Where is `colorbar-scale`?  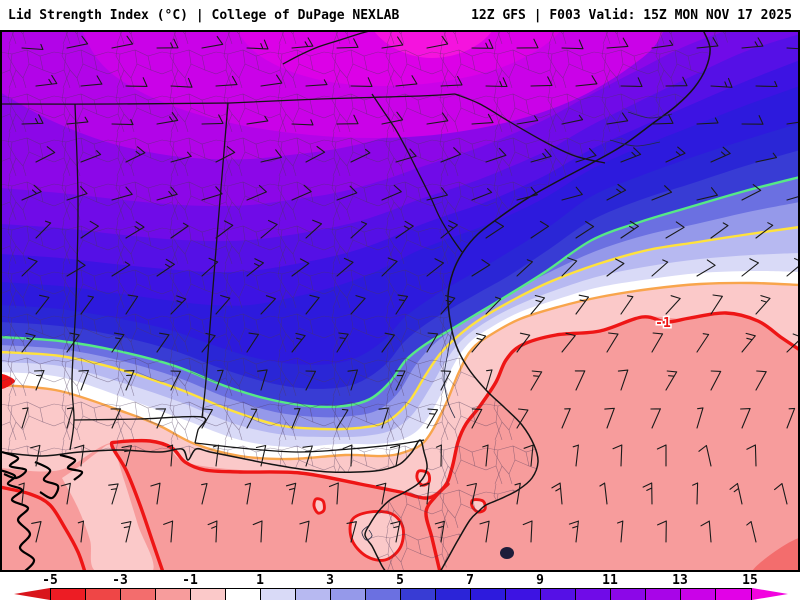 colorbar-scale is located at coordinates (401, 594).